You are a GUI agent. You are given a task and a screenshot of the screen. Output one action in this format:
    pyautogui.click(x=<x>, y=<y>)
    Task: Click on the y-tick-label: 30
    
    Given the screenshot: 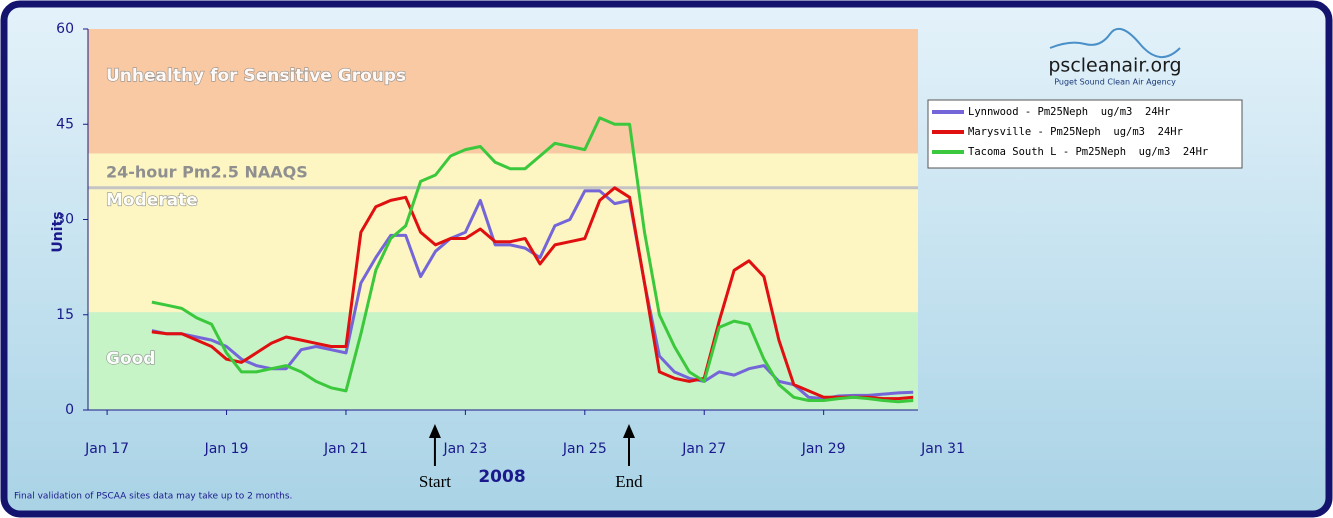 What is the action you would take?
    pyautogui.click(x=65, y=220)
    